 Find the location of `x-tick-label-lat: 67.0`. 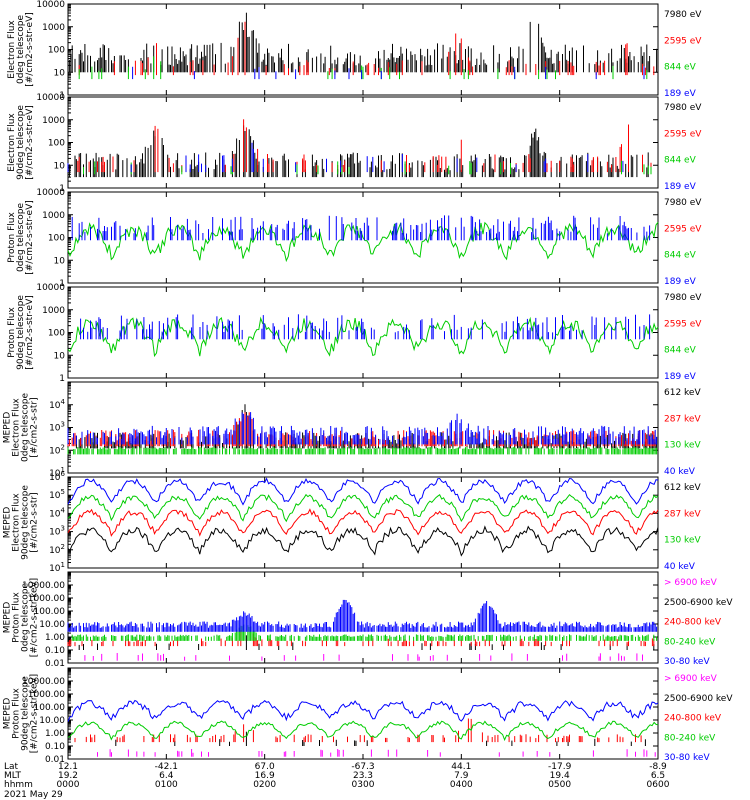

x-tick-label-lat: 67.0 is located at coordinates (265, 767).